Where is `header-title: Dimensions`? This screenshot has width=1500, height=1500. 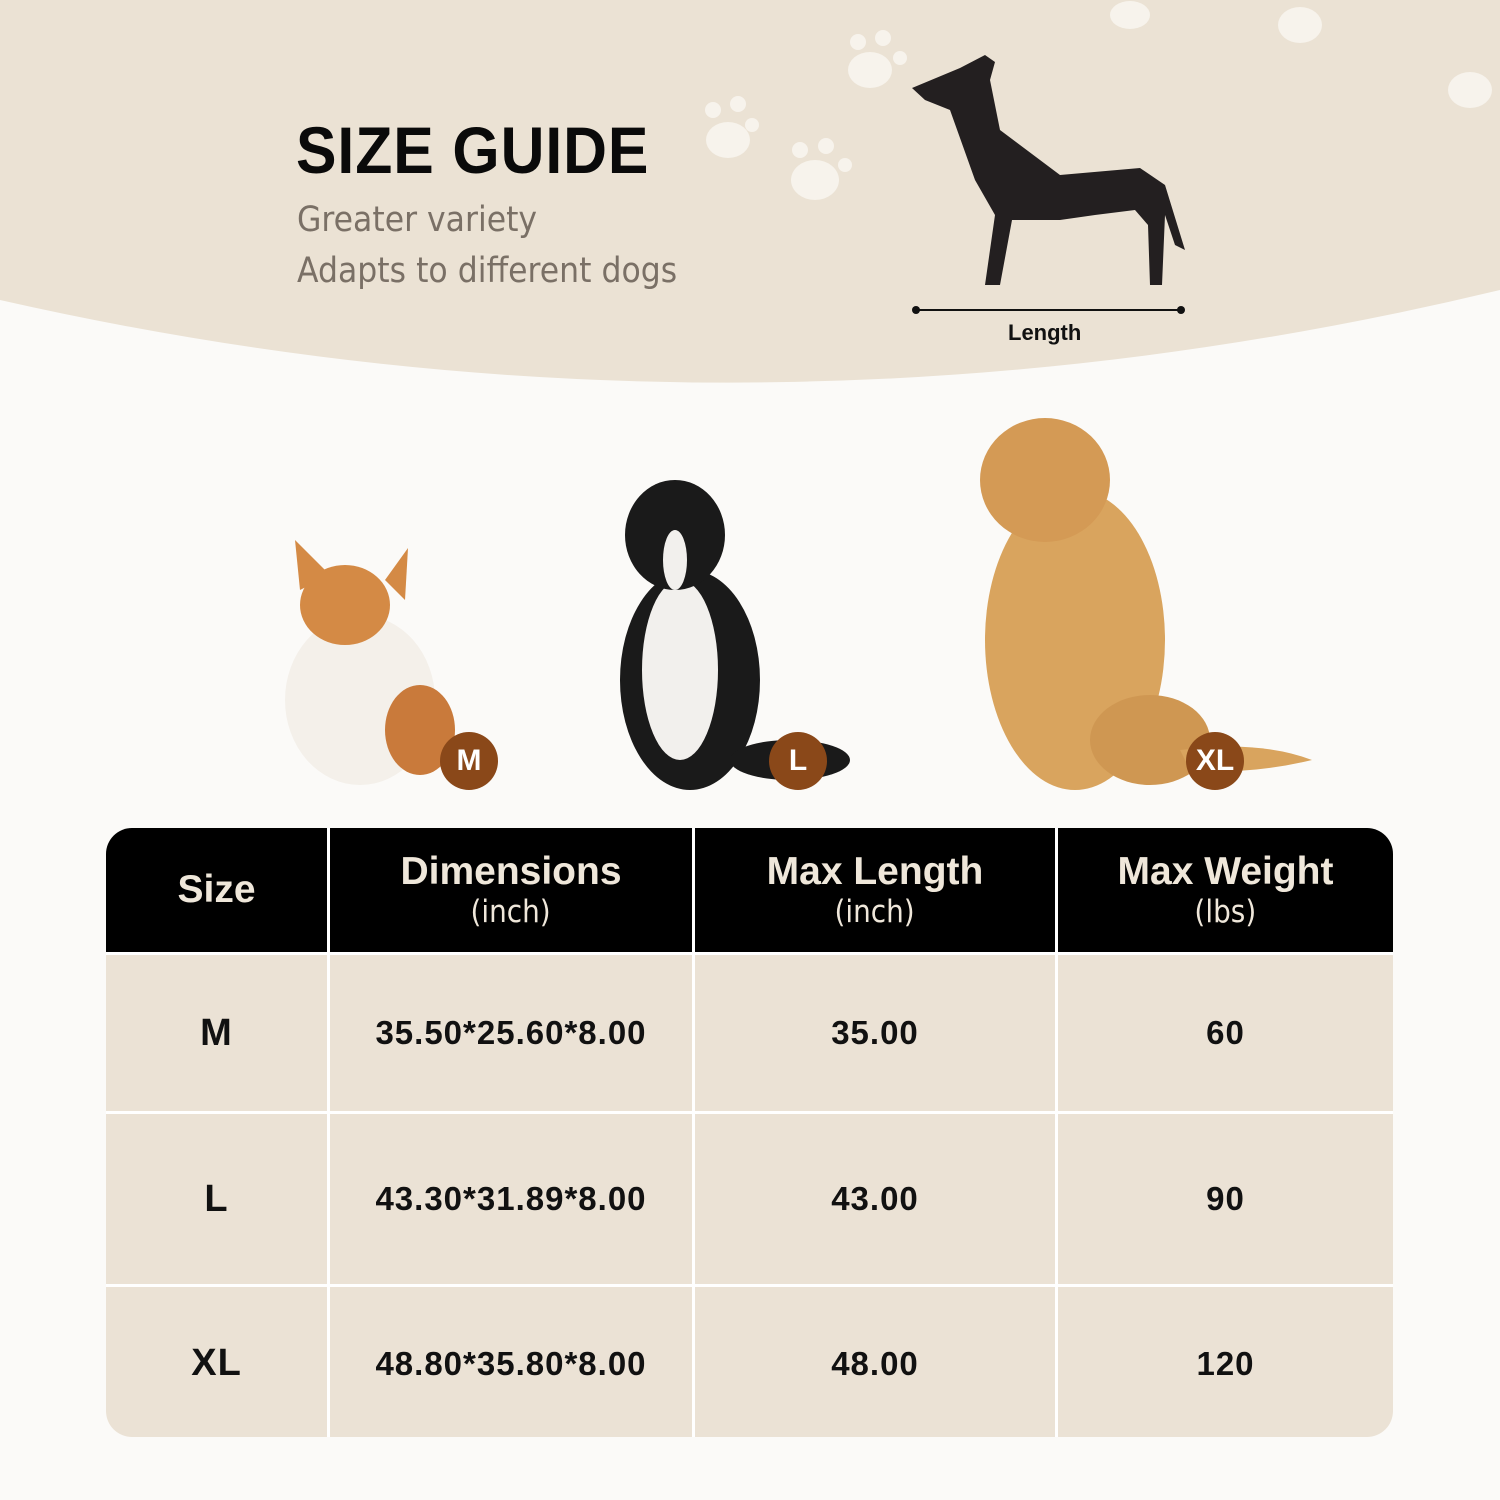 header-title: Dimensions is located at coordinates (511, 871).